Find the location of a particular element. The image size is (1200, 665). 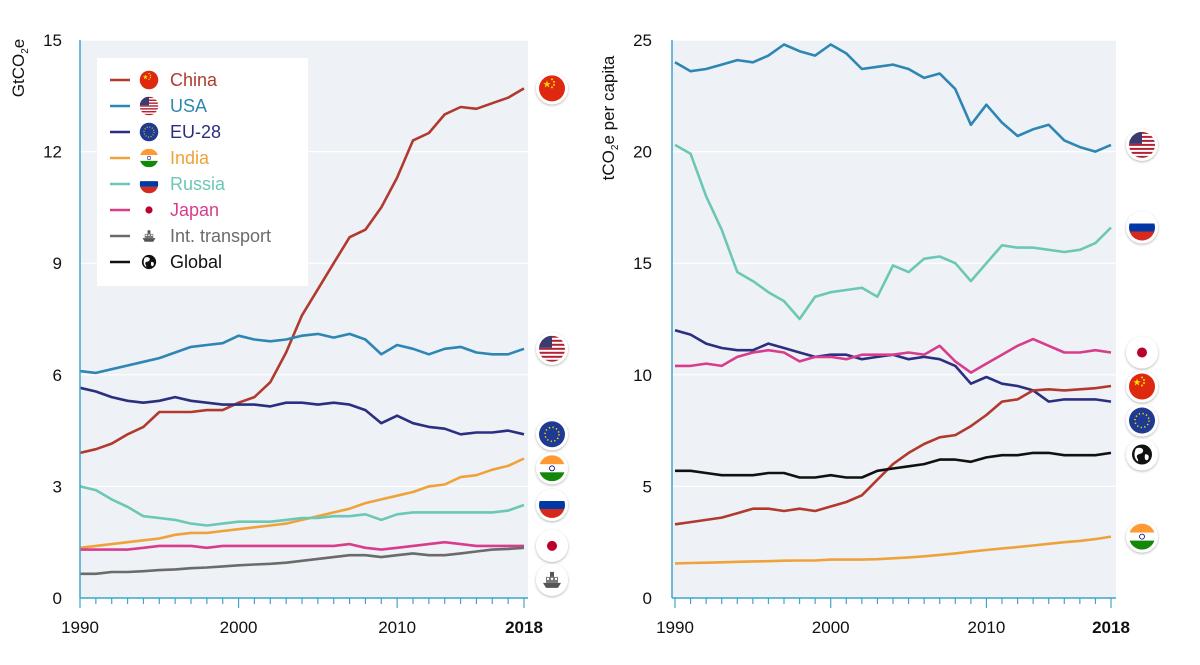

right-end-japan-flag-icon is located at coordinates (1142, 352).